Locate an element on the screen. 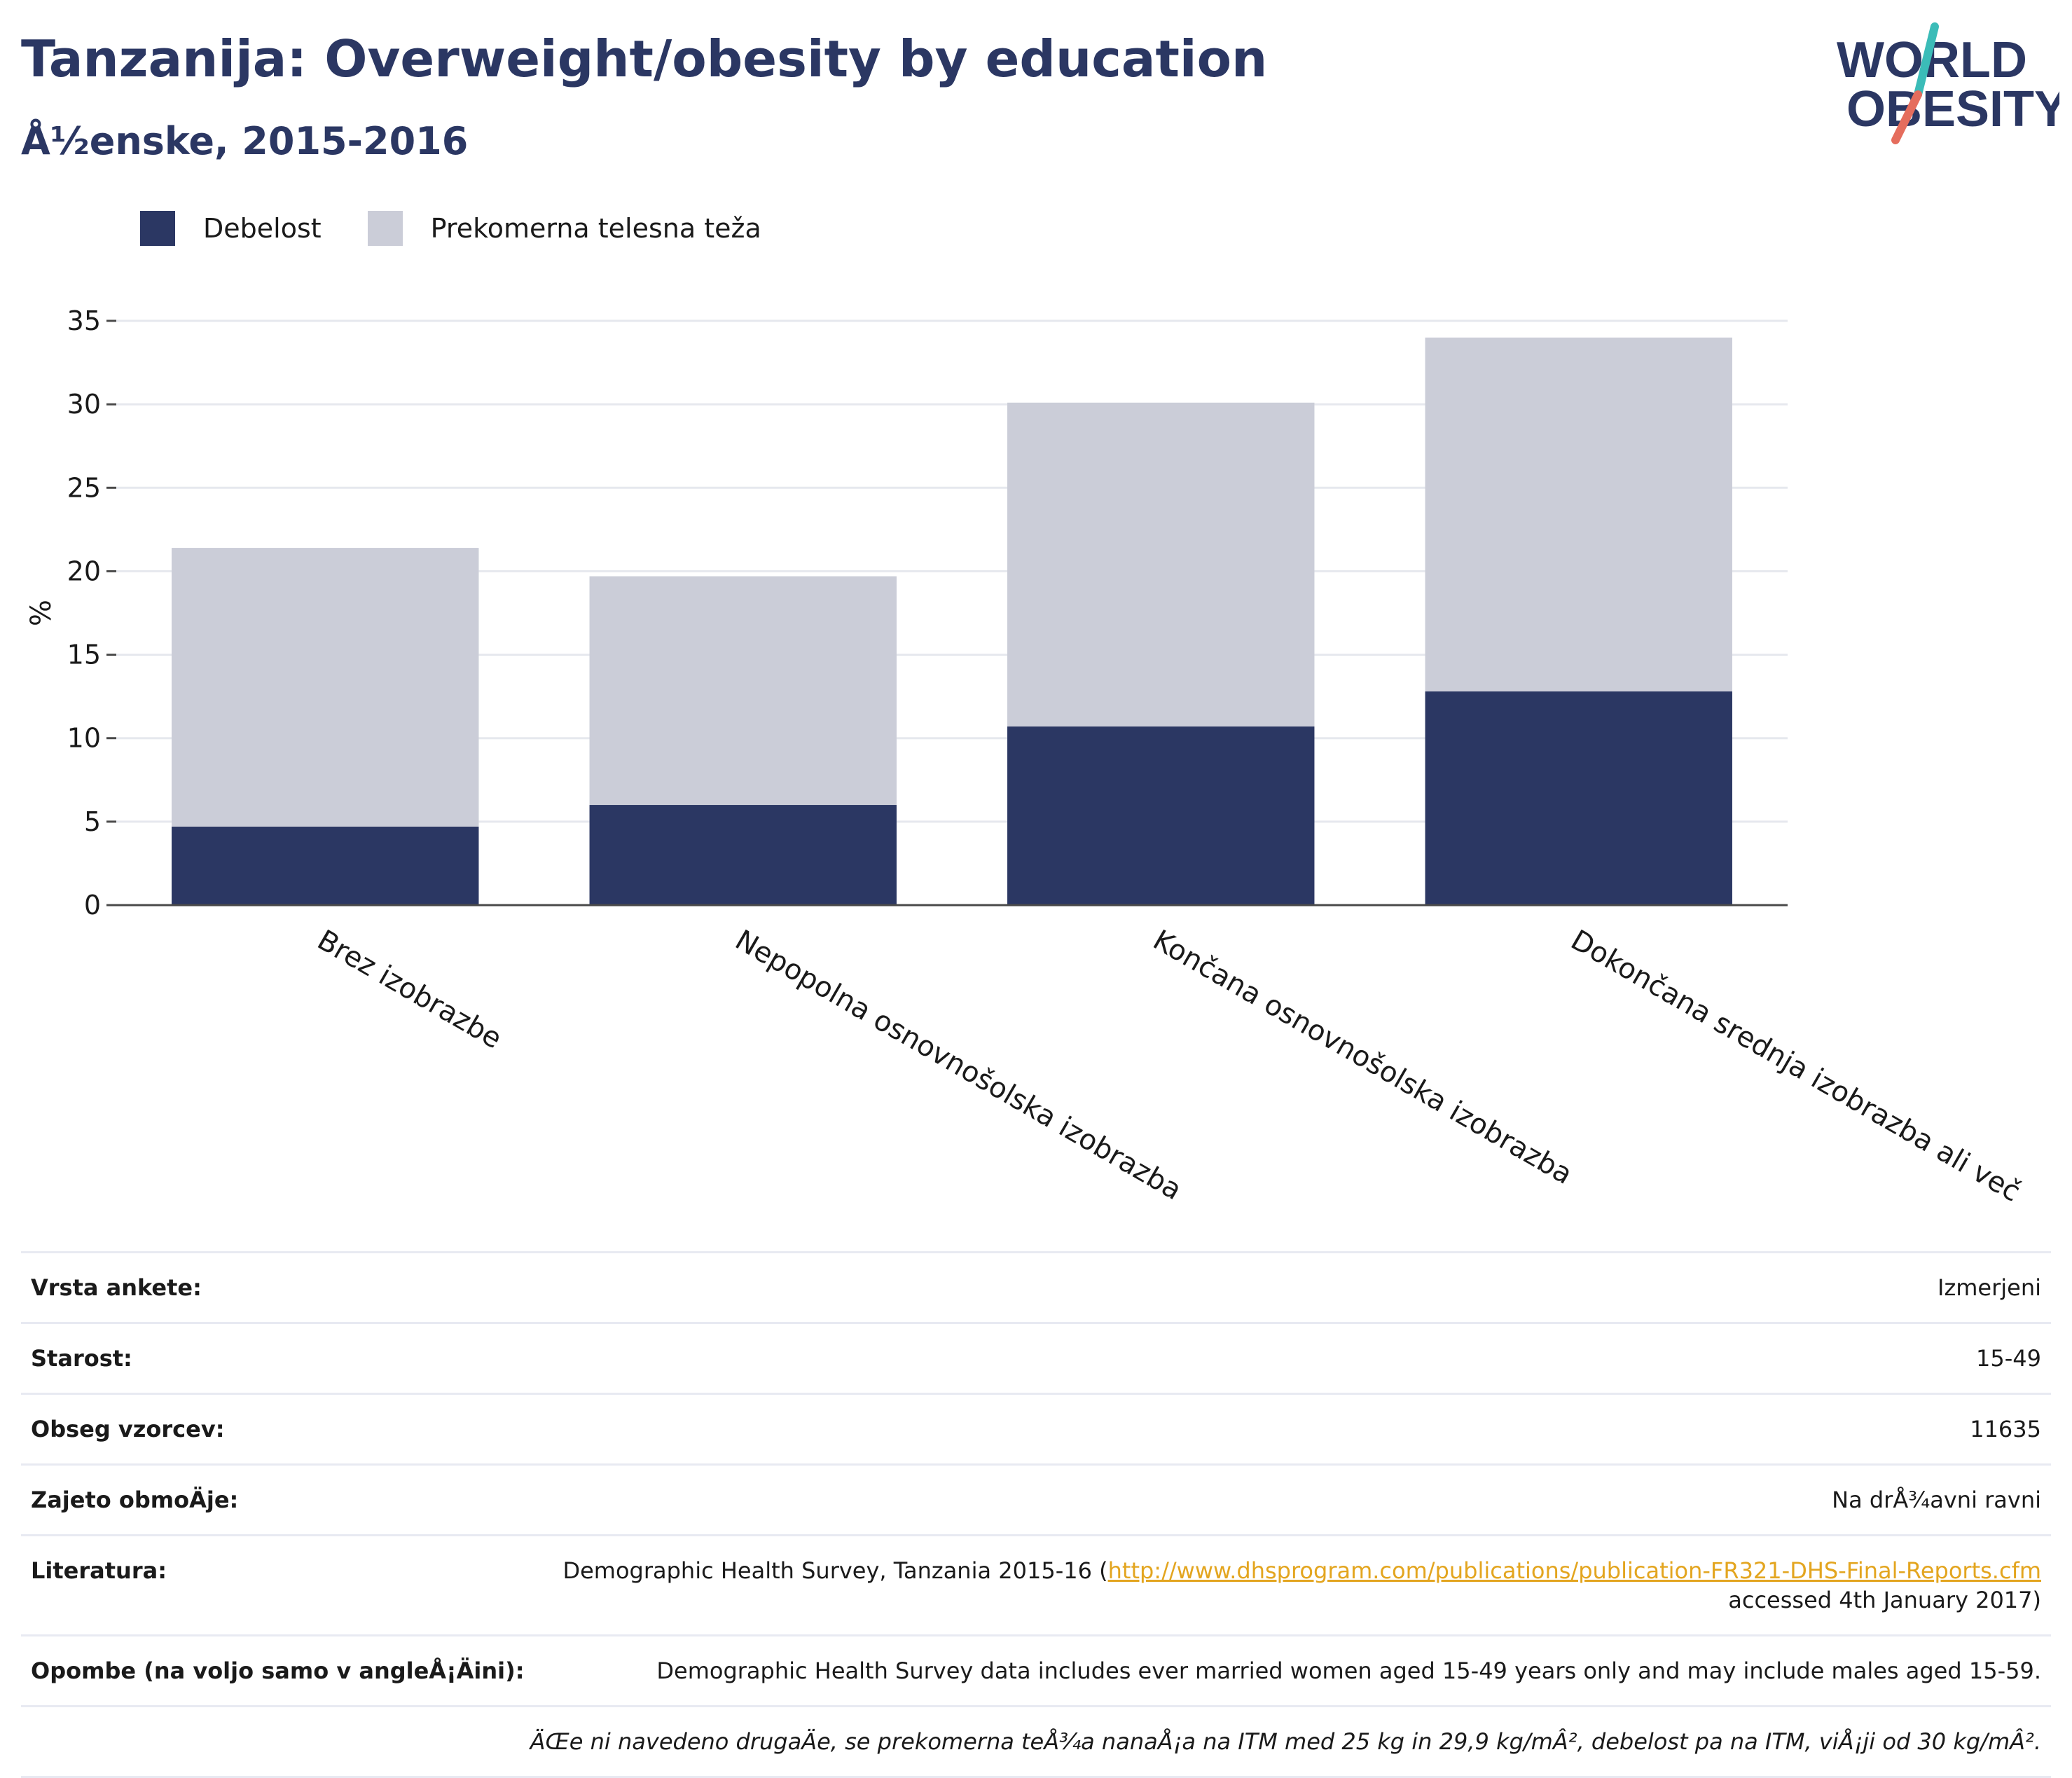 The image size is (2072, 1778). info-key: Zajeto obmoÄ je: is located at coordinates (135, 1500).